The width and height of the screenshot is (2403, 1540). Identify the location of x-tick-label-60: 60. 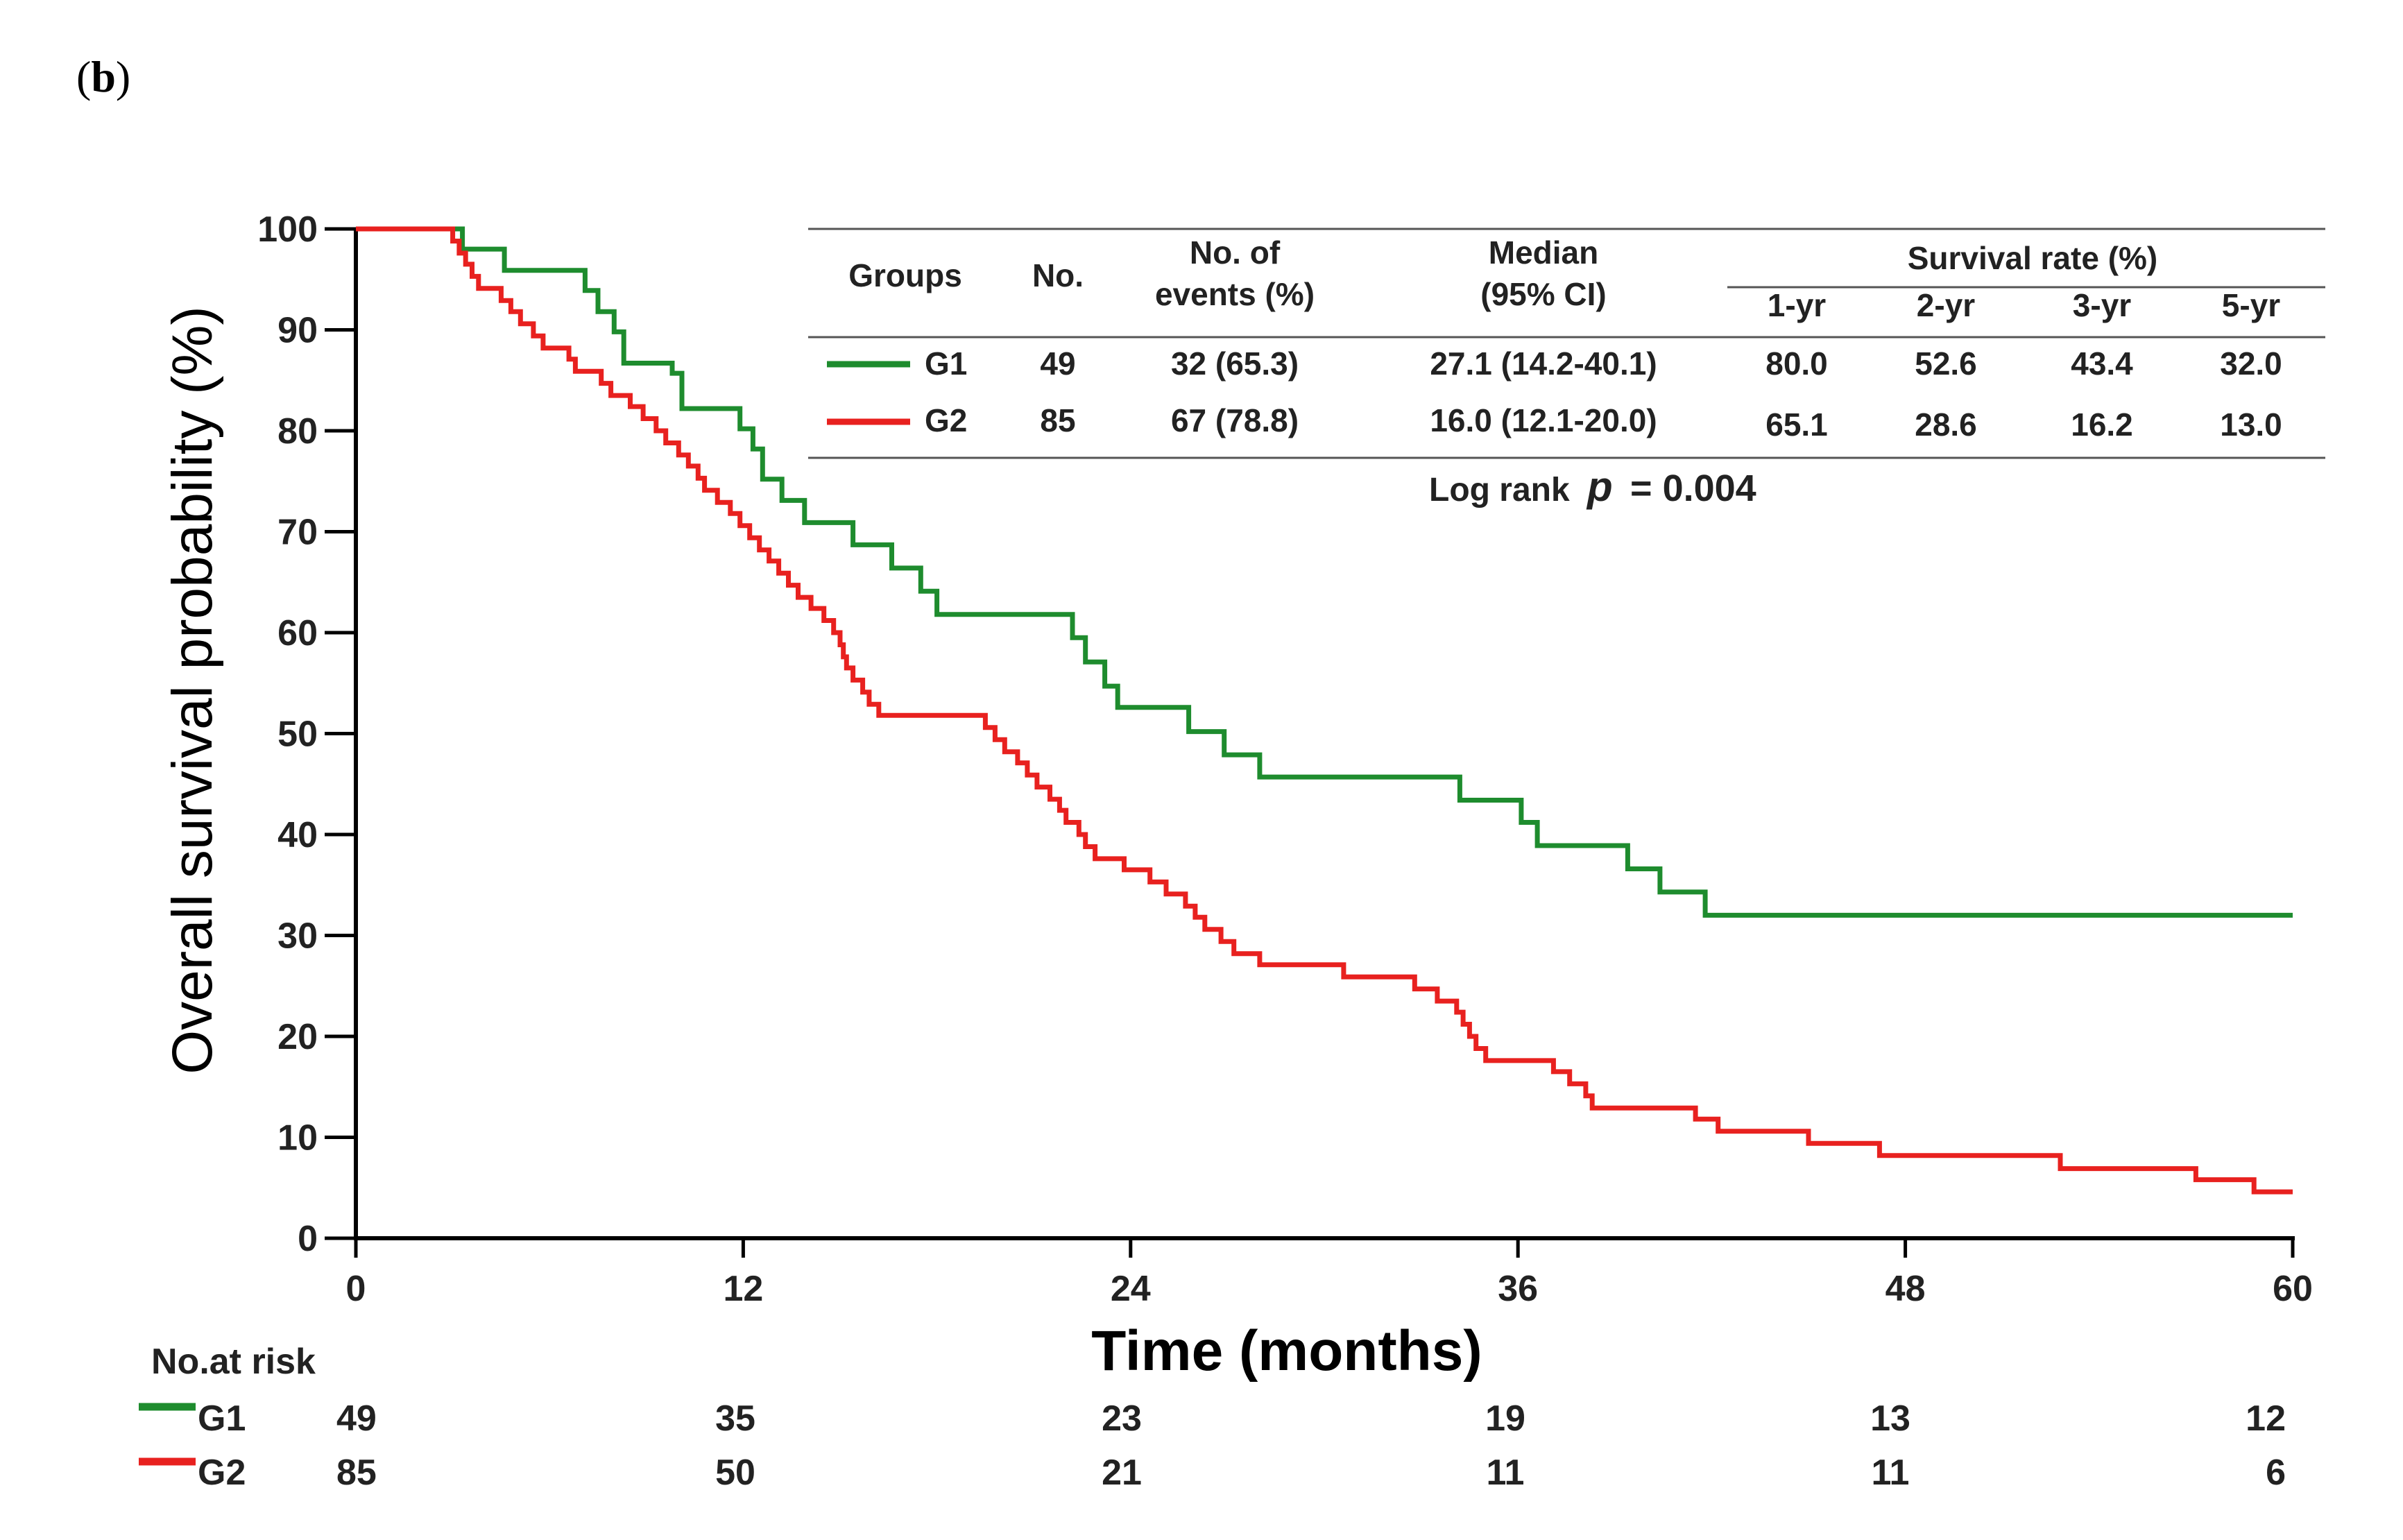
(2293, 1289).